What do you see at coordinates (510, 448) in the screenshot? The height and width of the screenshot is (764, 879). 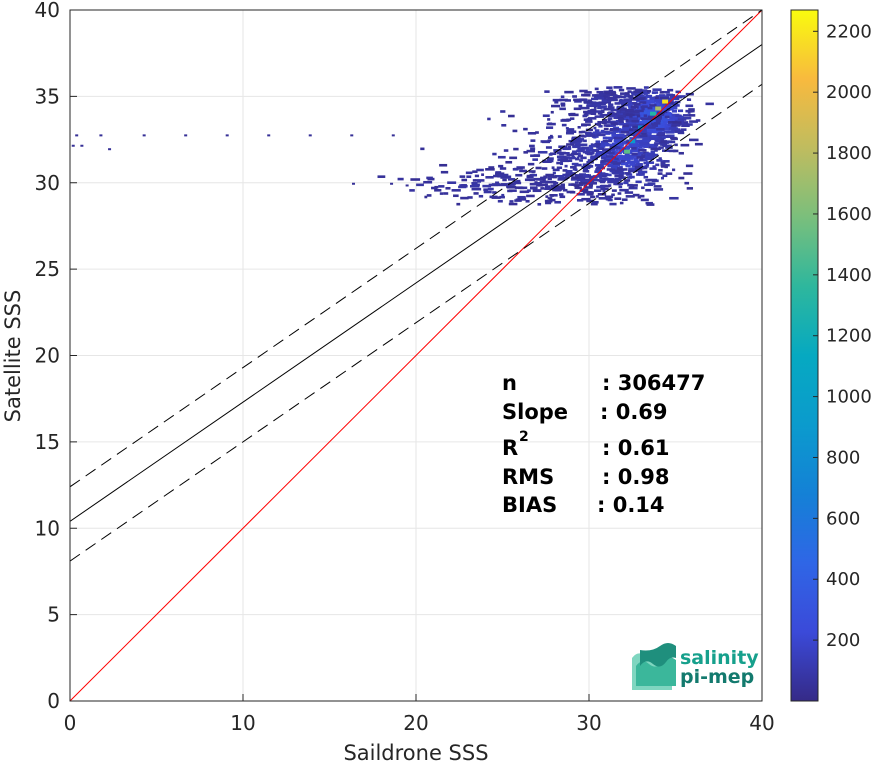 I see `stats-r2-label: R` at bounding box center [510, 448].